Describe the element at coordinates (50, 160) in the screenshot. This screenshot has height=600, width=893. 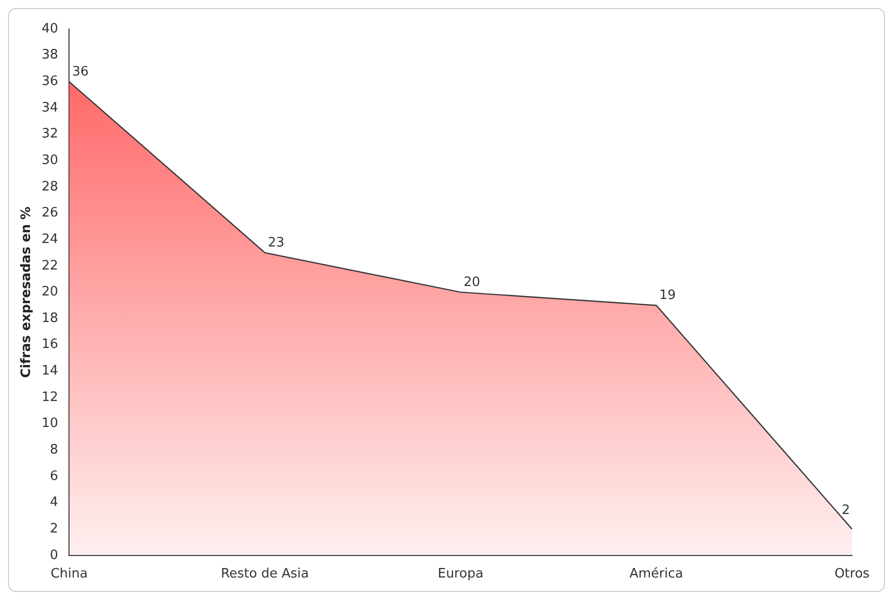
I see `y-tick-label: 30` at that location.